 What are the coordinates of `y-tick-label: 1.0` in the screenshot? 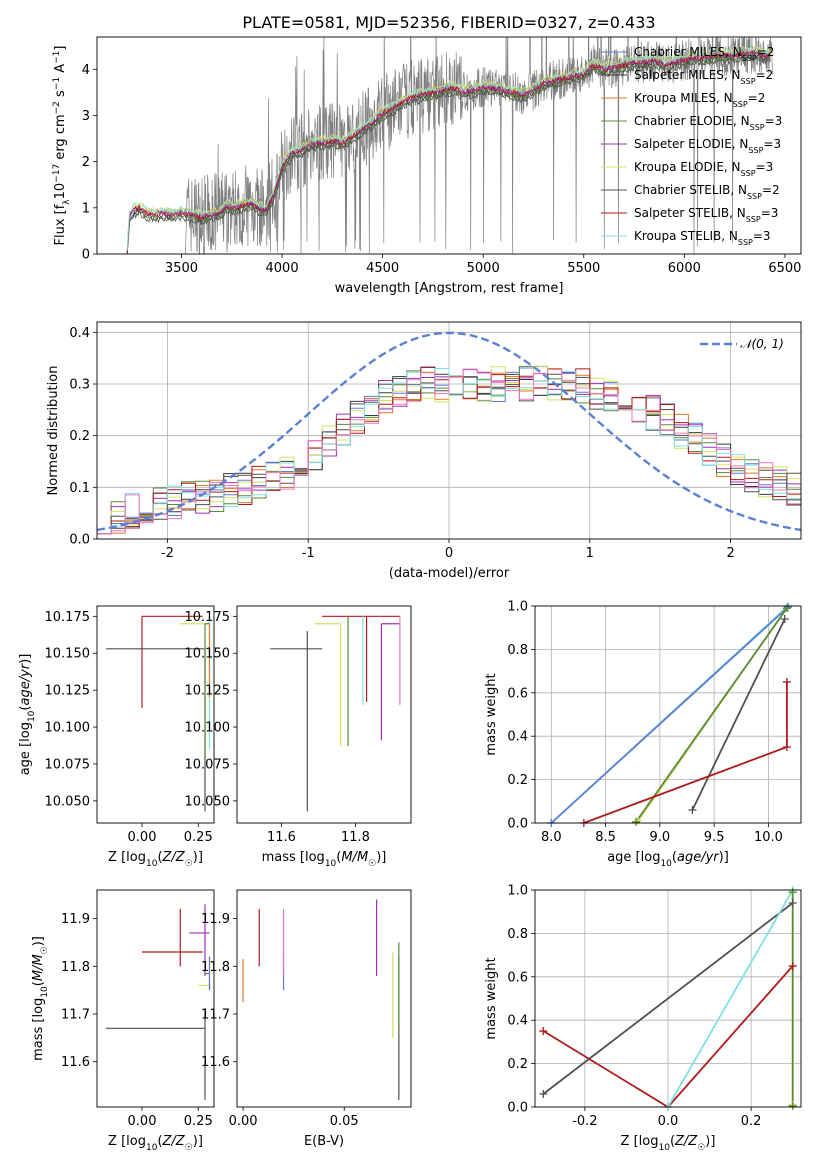 It's located at (517, 607).